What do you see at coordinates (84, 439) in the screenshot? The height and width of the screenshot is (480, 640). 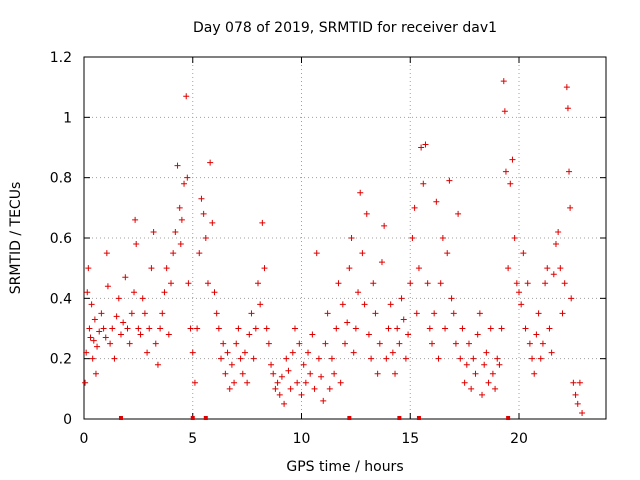 I see `x-tick-label: 0` at bounding box center [84, 439].